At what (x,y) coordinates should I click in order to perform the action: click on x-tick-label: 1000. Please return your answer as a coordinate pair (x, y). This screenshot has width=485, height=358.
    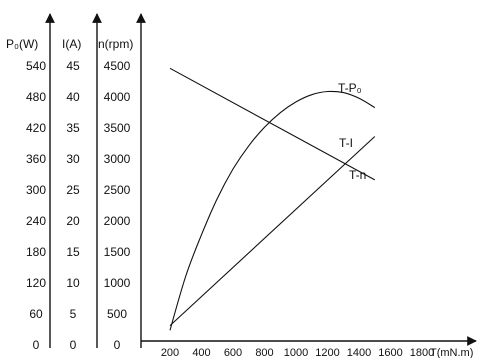
    Looking at the image, I should click on (296, 352).